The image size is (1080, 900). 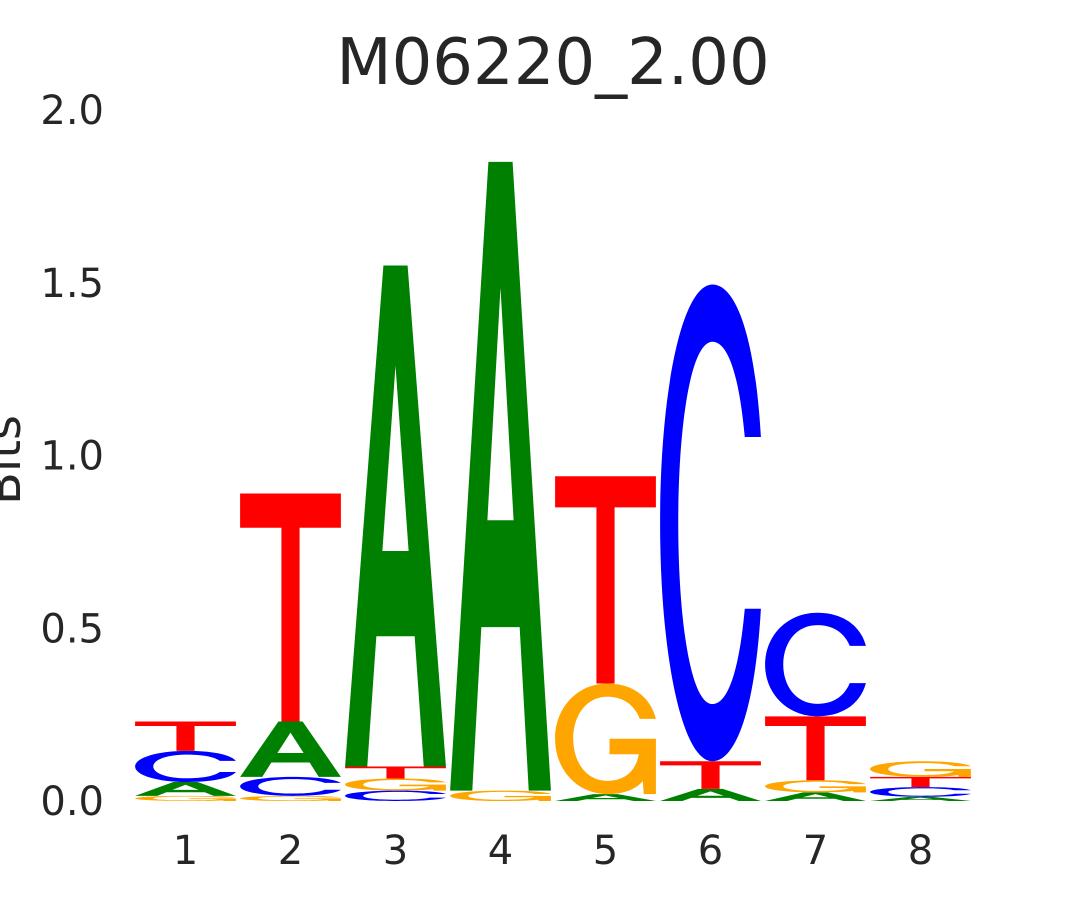 What do you see at coordinates (72, 284) in the screenshot?
I see `y-tick-label: 1.5` at bounding box center [72, 284].